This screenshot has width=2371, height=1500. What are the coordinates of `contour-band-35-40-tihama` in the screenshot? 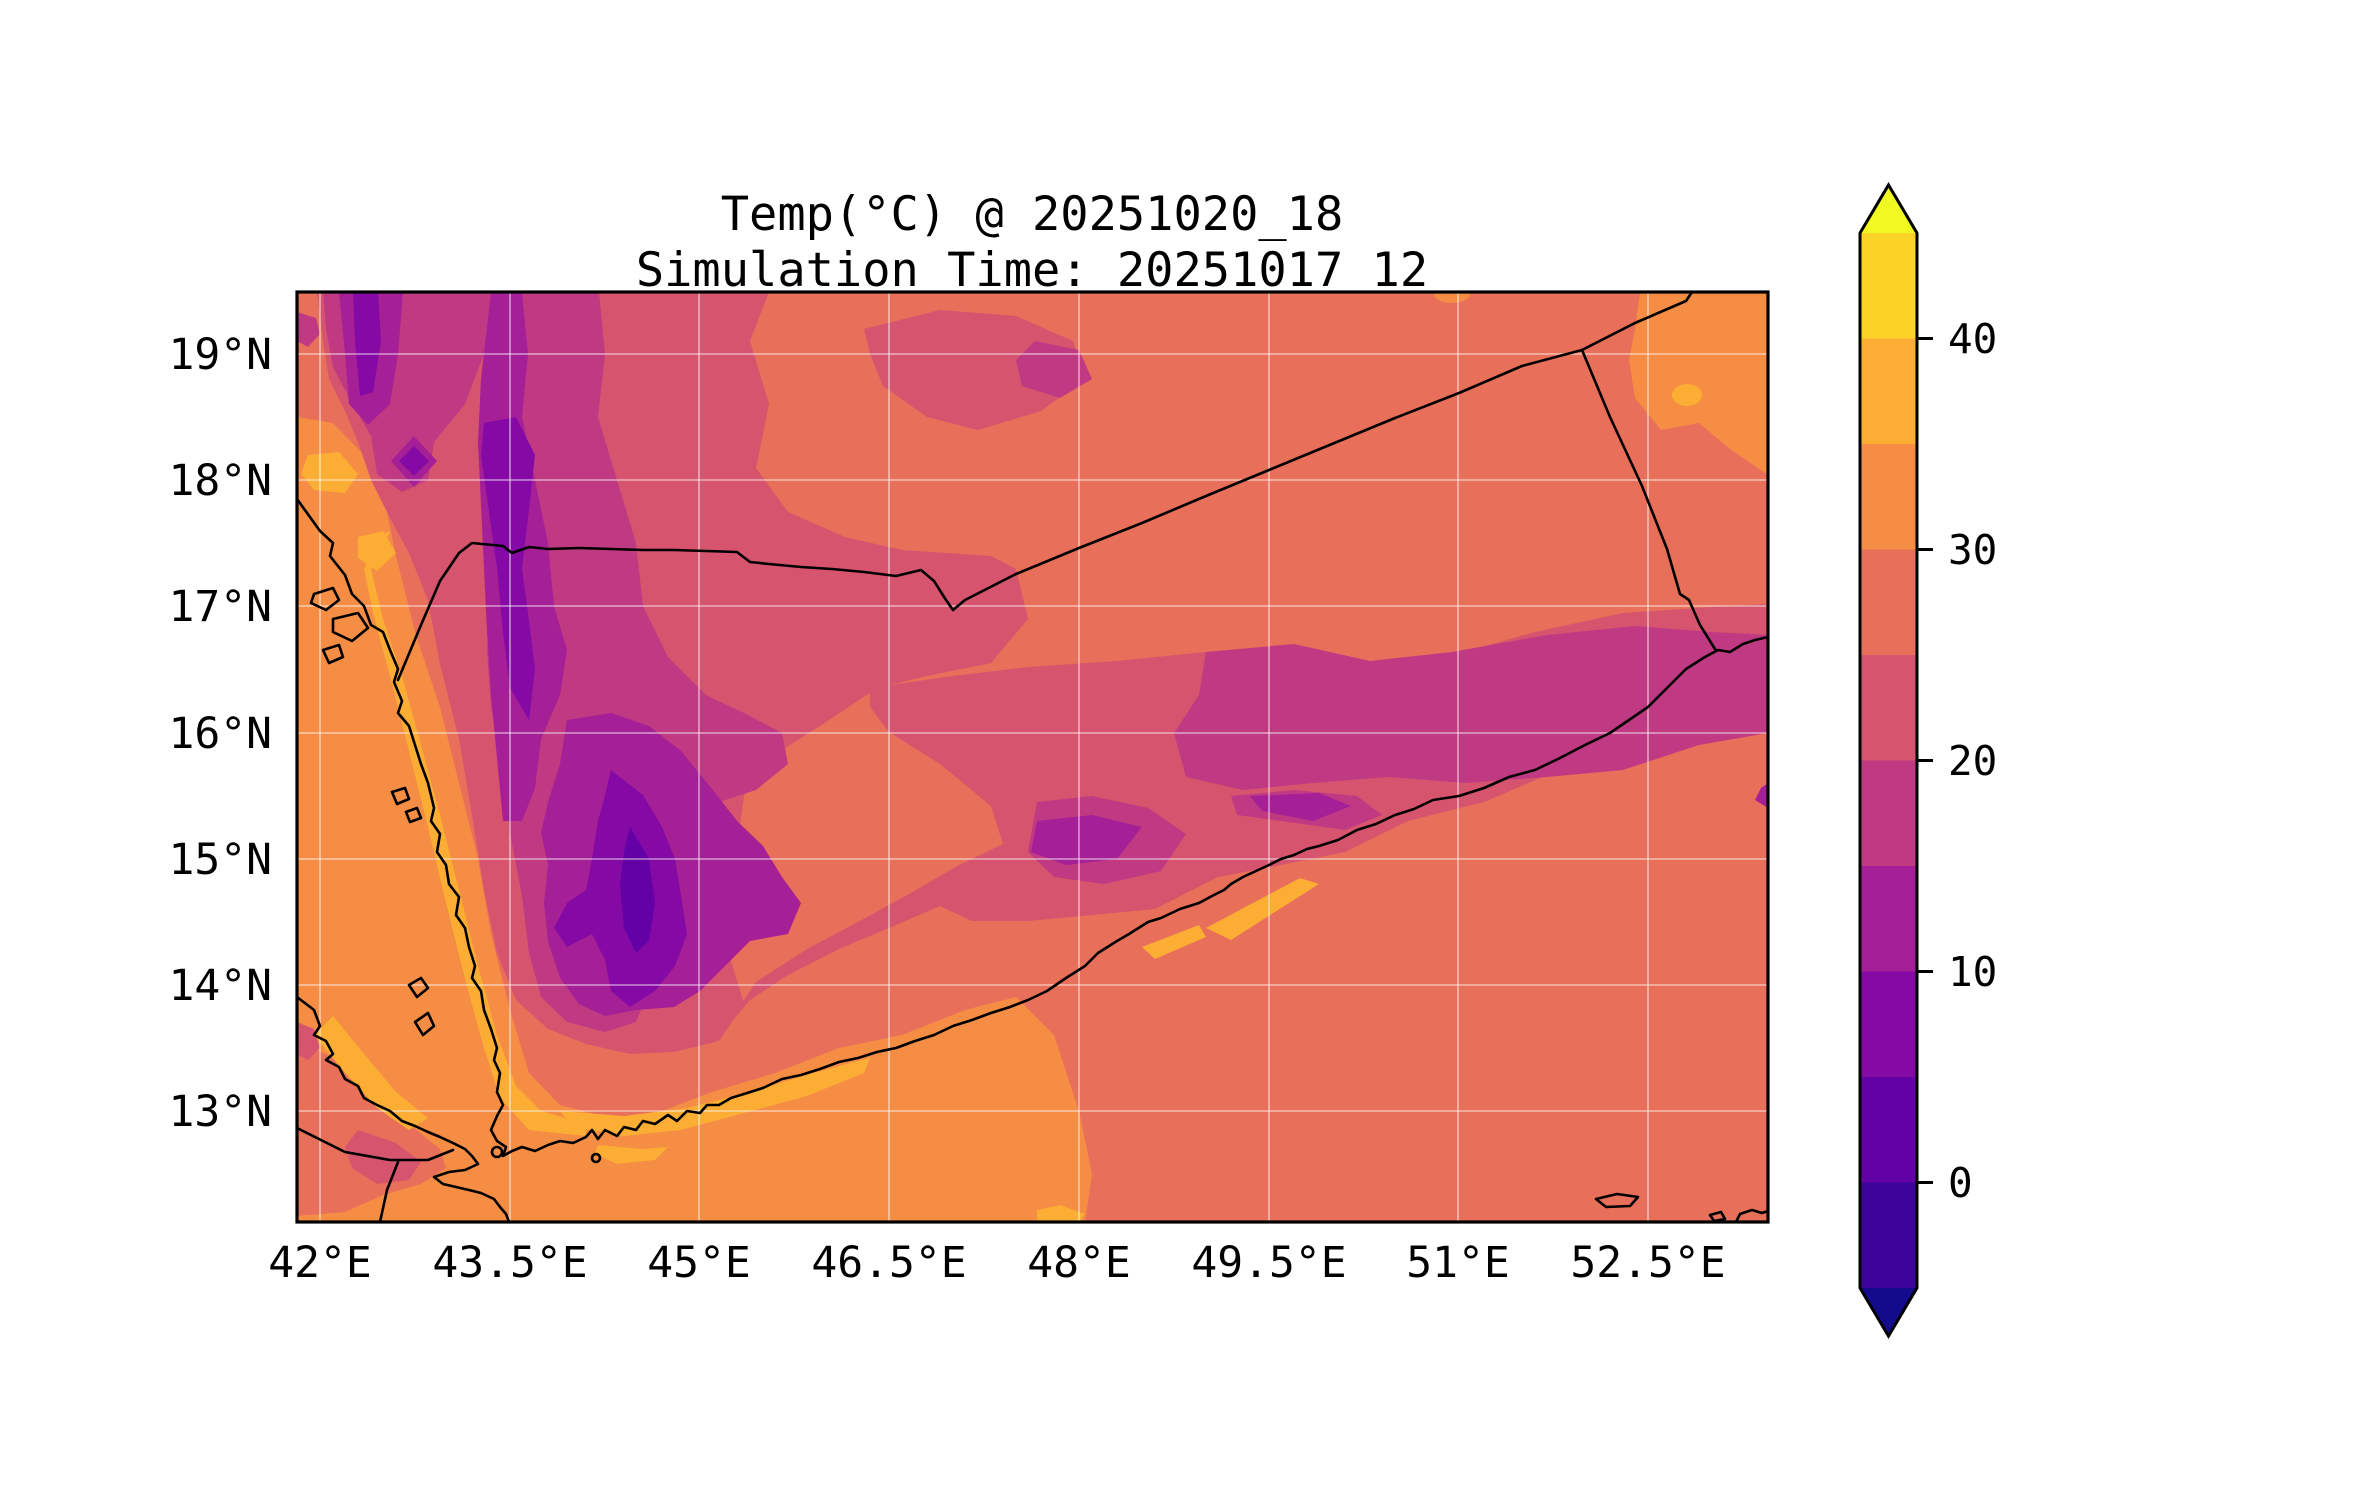 It's located at (475, 833).